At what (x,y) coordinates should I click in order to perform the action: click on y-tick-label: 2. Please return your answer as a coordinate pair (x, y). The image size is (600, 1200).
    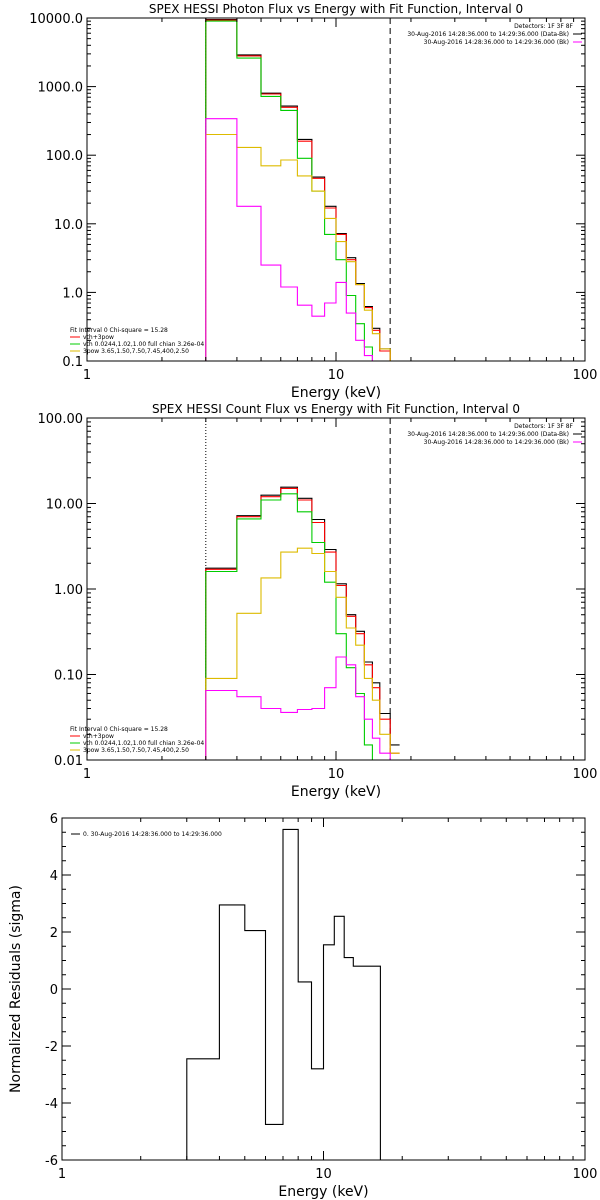
    Looking at the image, I should click on (54, 933).